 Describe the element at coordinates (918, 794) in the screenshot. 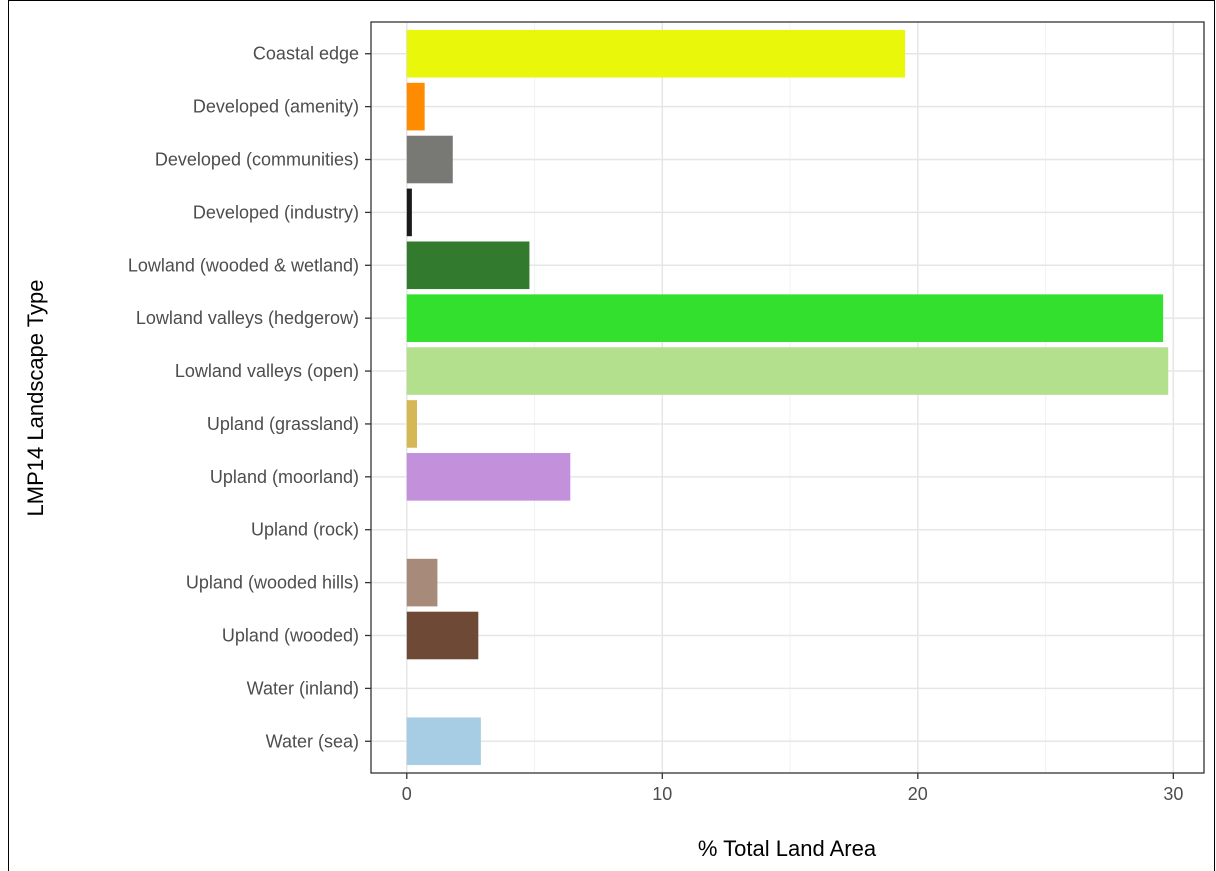

I see `x-tick-label: 20` at that location.